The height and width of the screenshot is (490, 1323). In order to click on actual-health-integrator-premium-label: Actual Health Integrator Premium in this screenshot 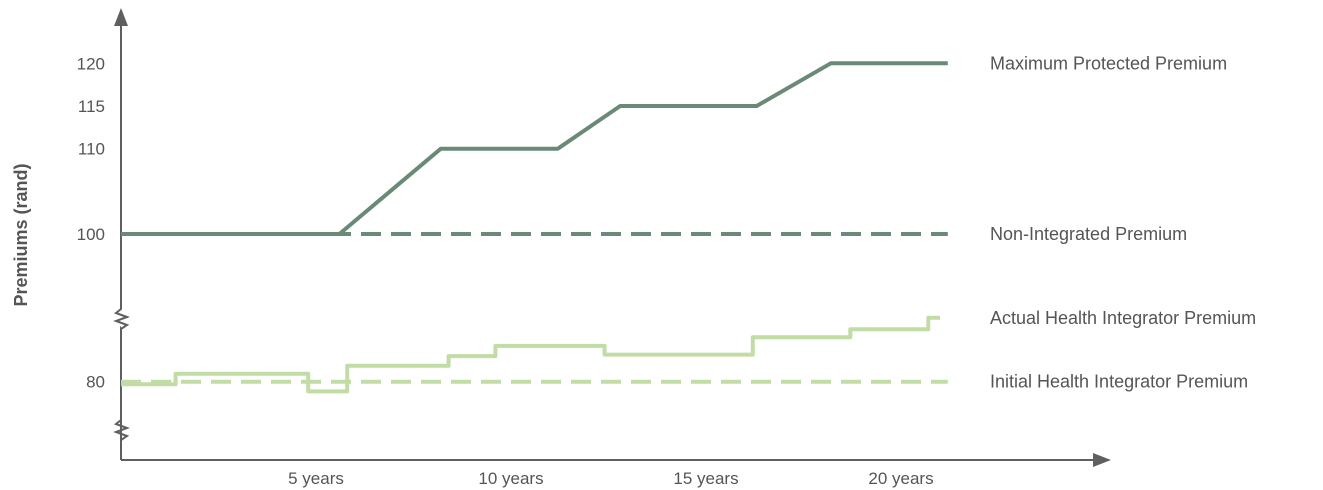, I will do `click(1123, 318)`.